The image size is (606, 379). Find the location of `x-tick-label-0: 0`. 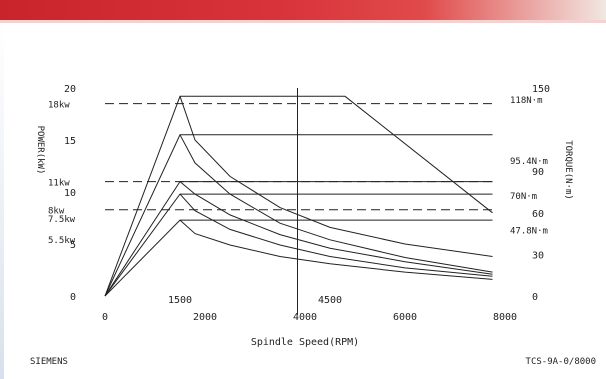

x-tick-label-0: 0 is located at coordinates (105, 317).